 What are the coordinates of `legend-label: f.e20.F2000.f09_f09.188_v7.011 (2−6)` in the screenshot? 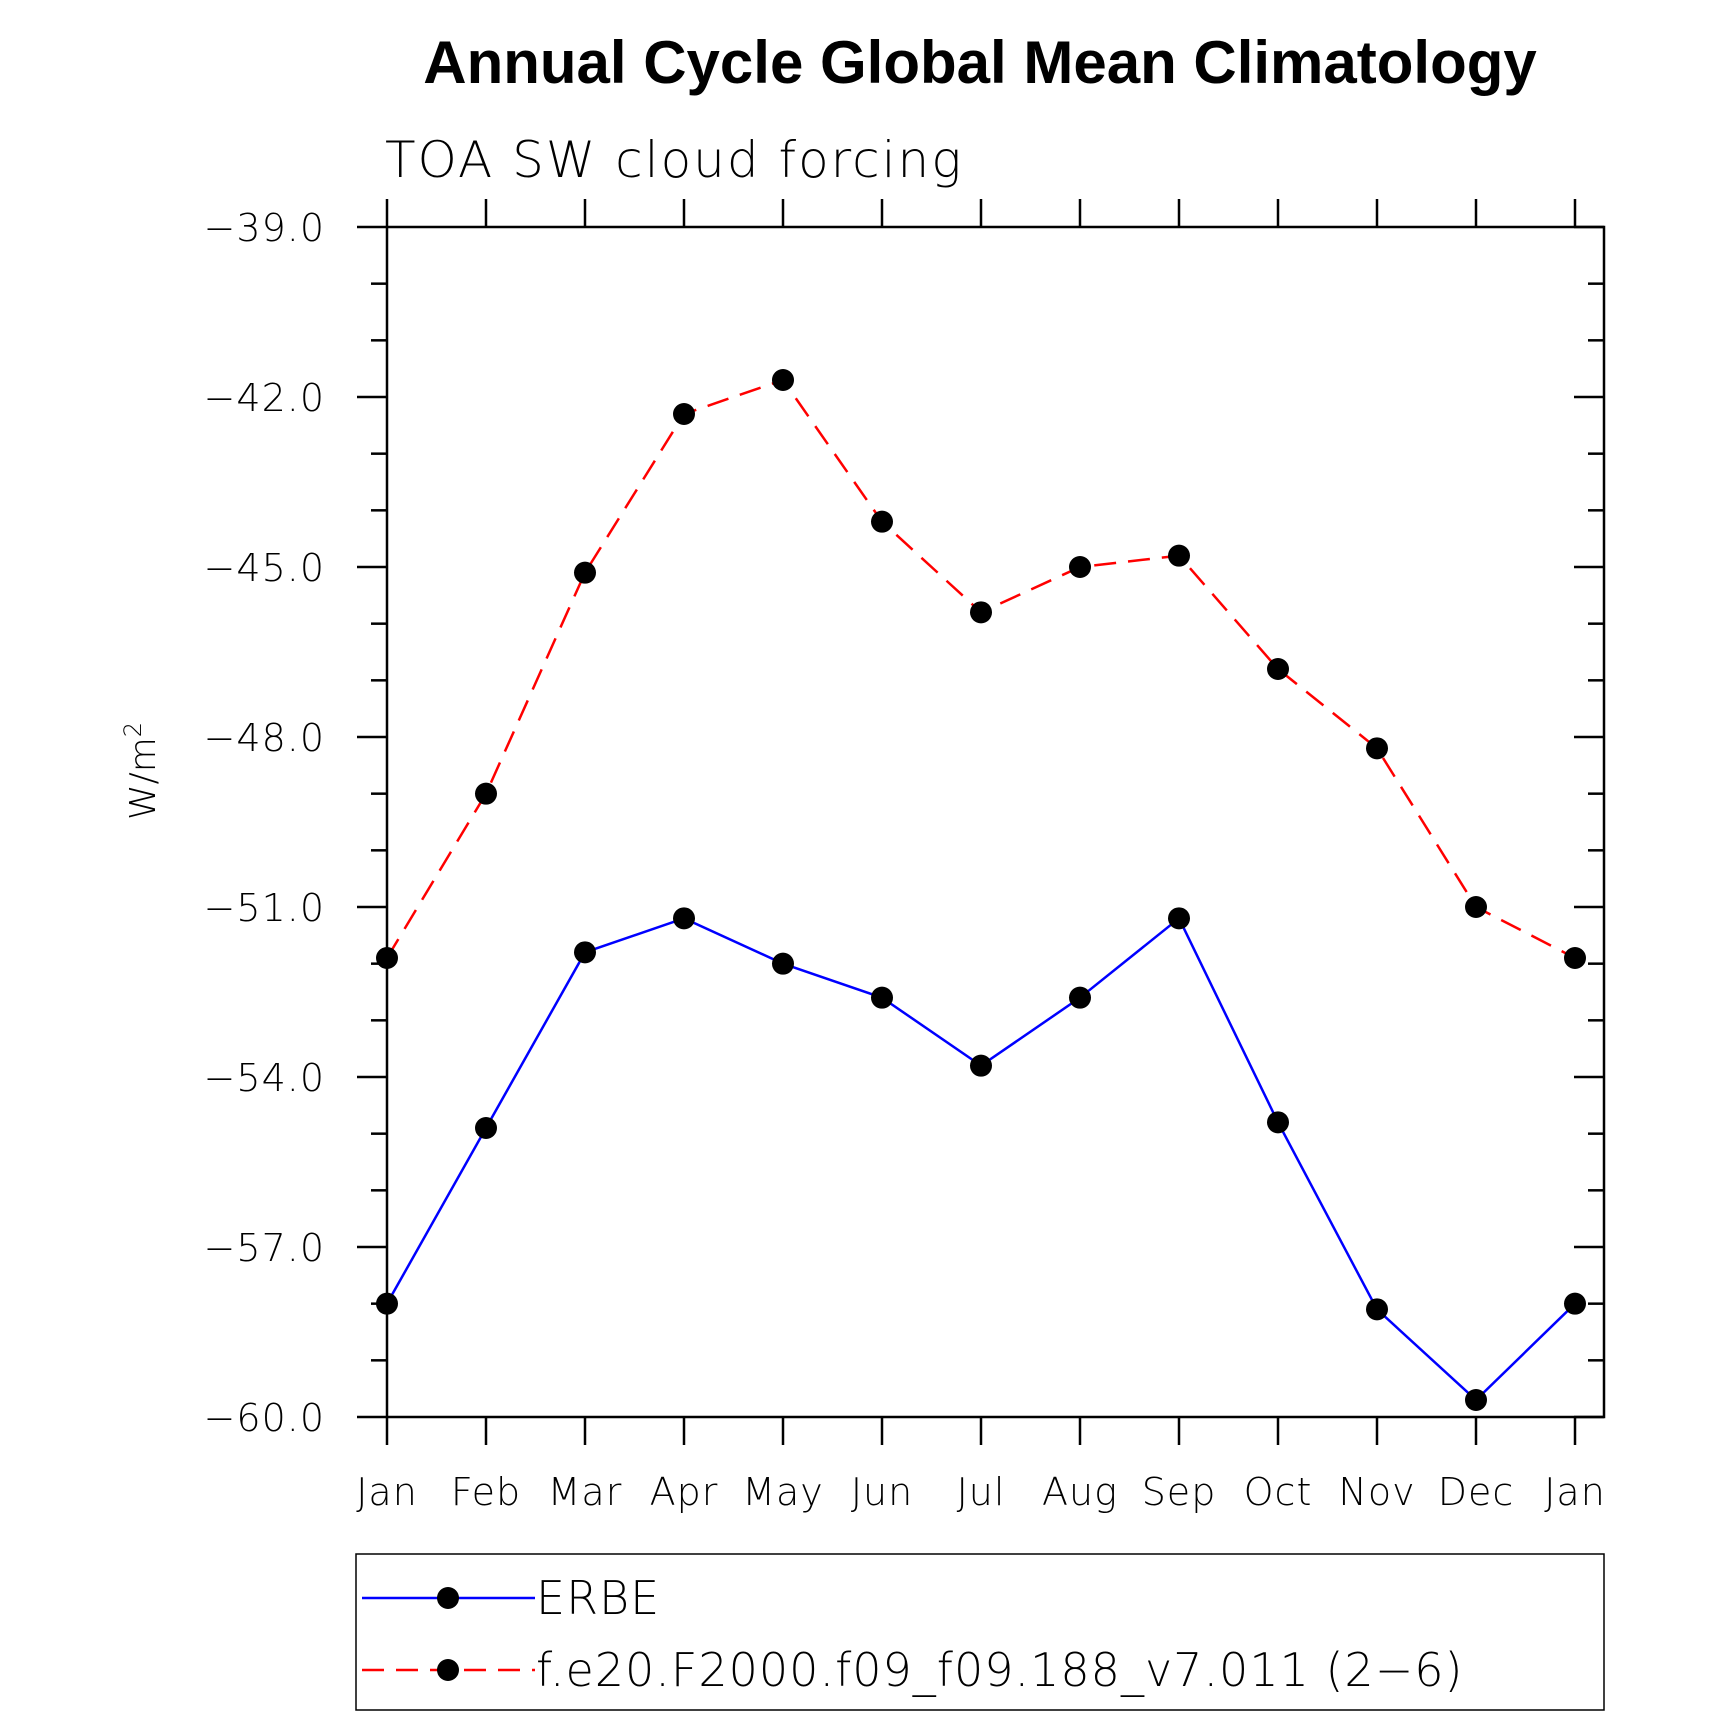 It's located at (999, 1670).